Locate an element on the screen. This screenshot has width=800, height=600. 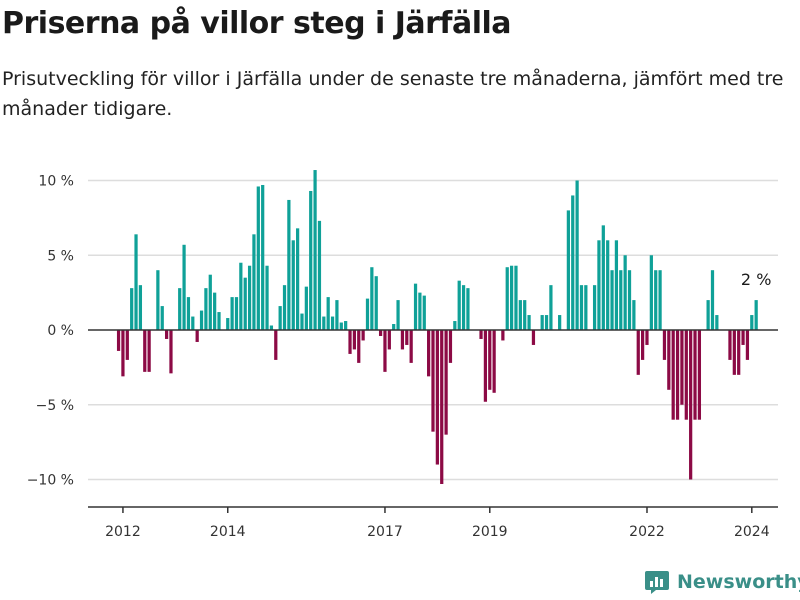
y-tick-label: 10 % is located at coordinates (56, 182).